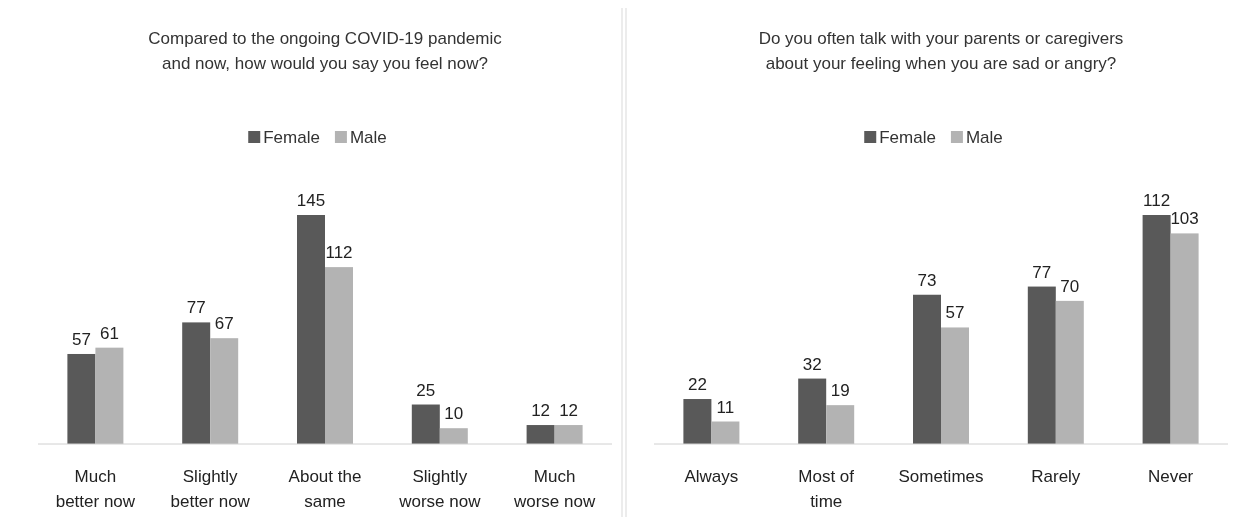  Describe the element at coordinates (725, 407) in the screenshot. I see `data-label: 11` at that location.